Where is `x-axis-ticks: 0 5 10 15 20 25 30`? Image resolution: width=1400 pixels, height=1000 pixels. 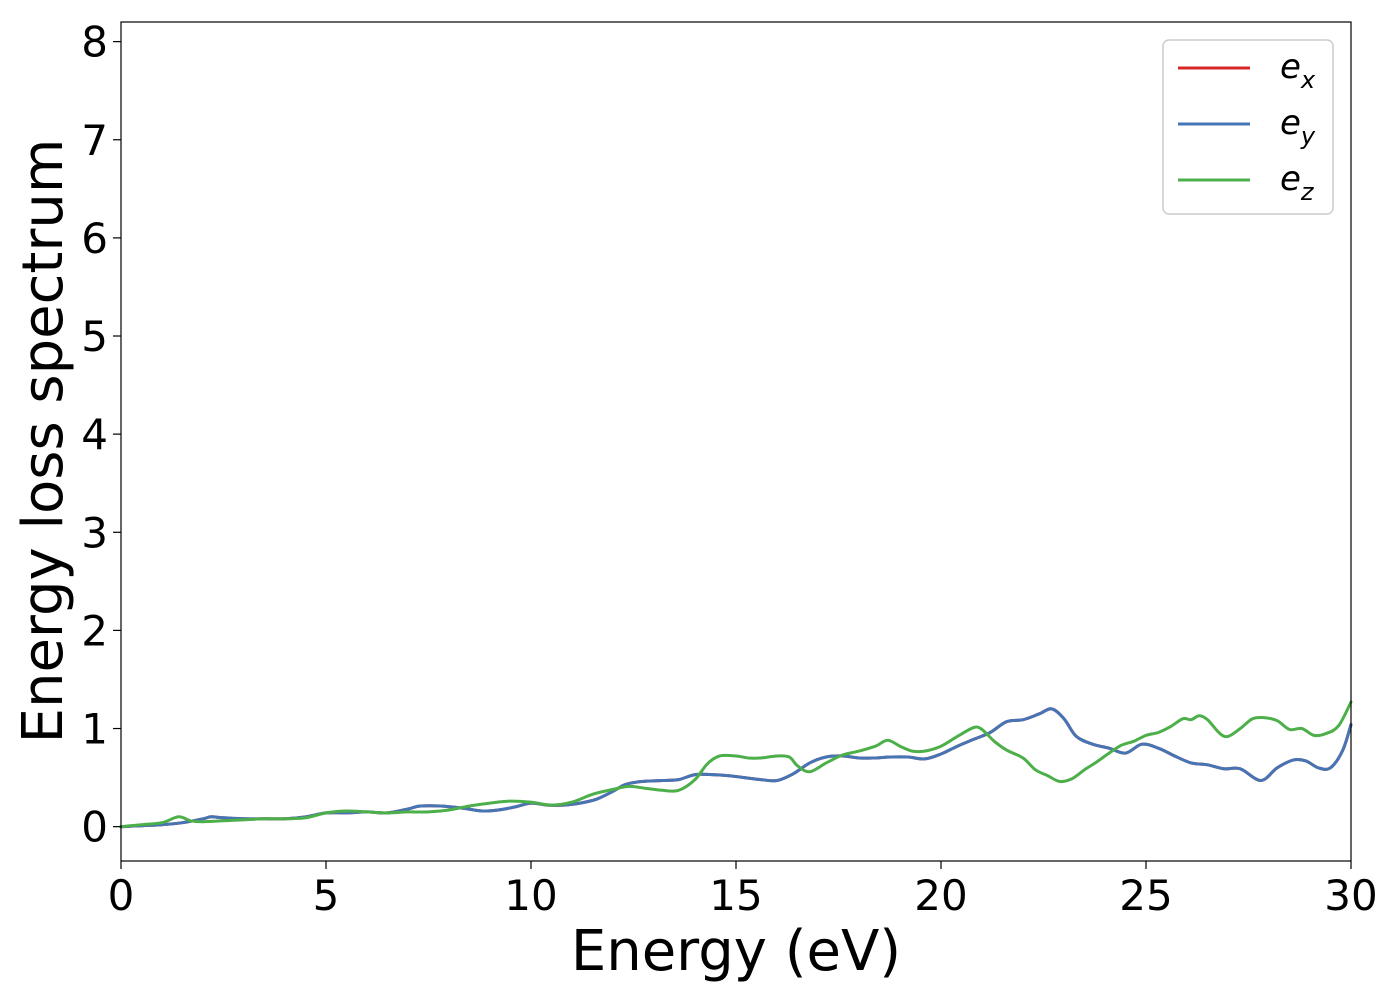 x-axis-ticks: 0 5 10 15 20 25 30 is located at coordinates (743, 890).